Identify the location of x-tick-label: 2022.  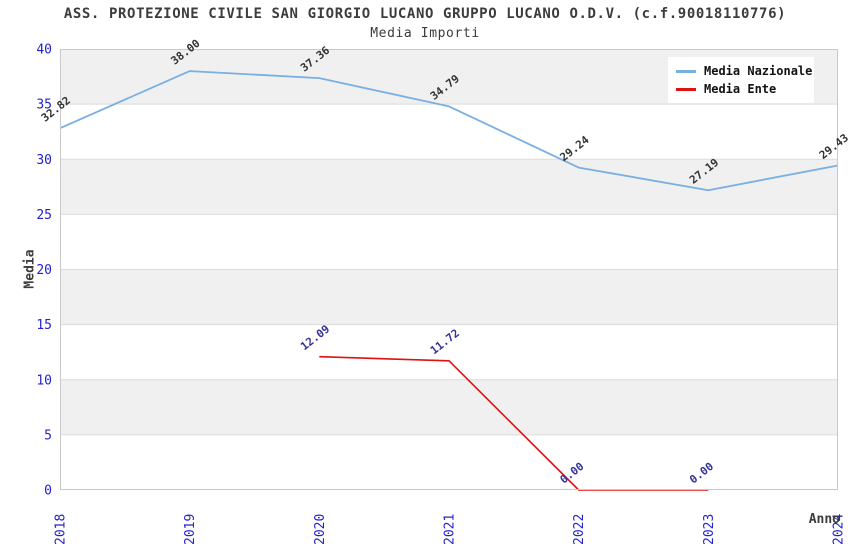
(579, 529).